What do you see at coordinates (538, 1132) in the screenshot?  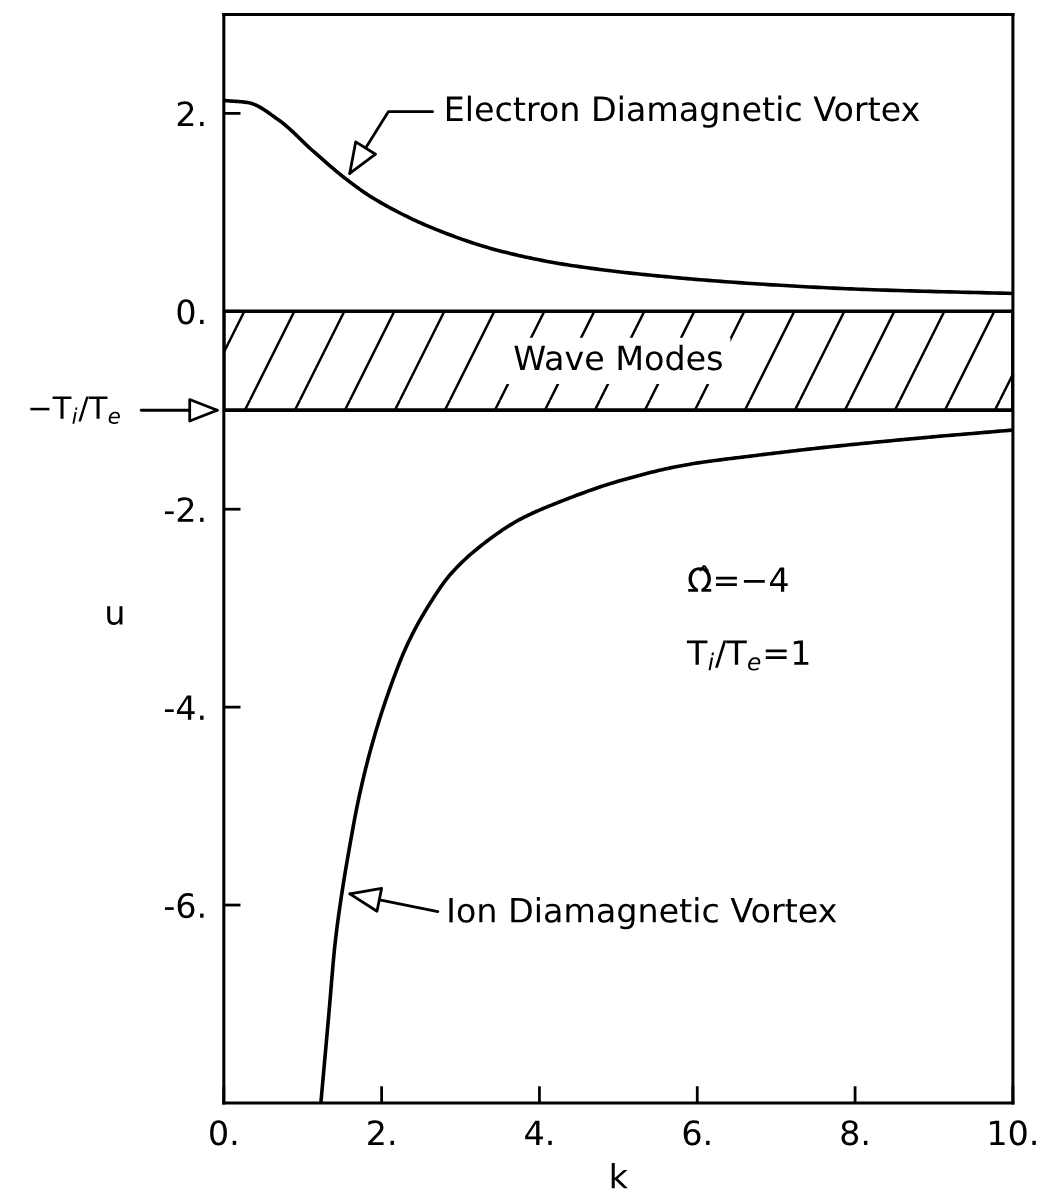 I see `x-tick-label: 4.` at bounding box center [538, 1132].